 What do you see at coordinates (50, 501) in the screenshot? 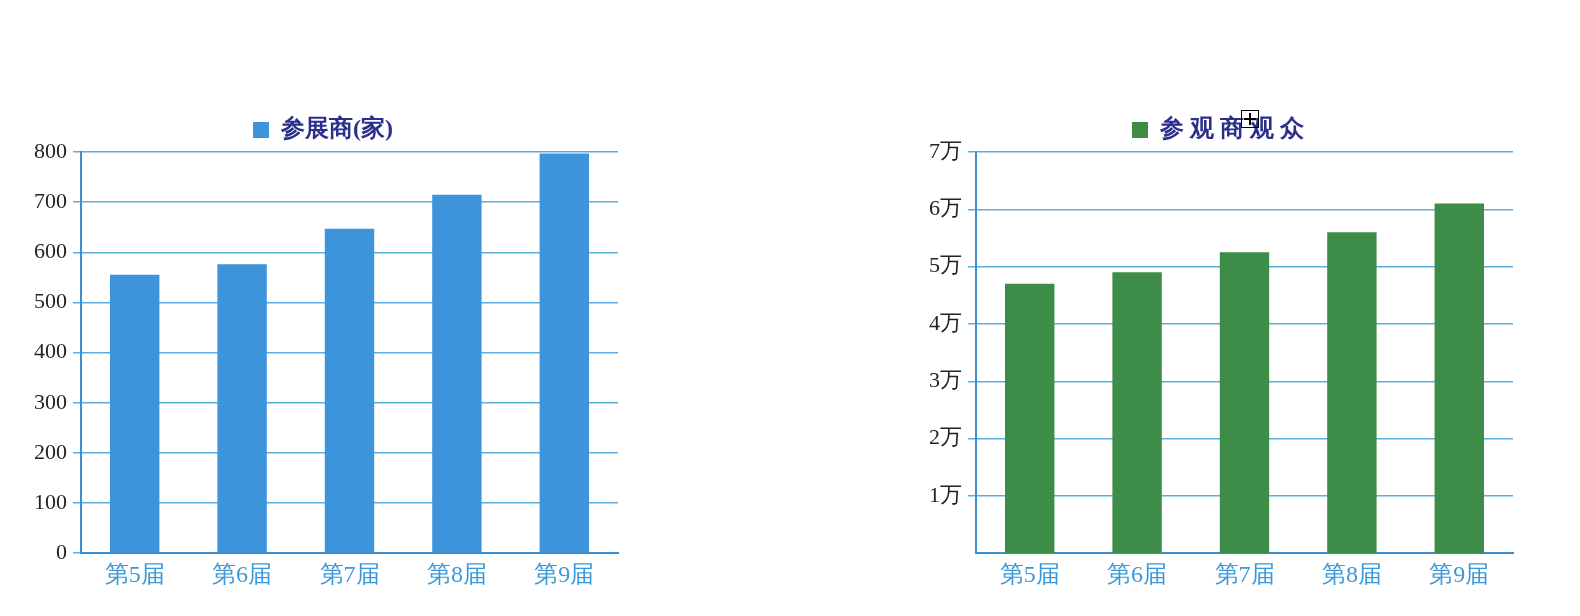
I see `y-tick-label: 100` at bounding box center [50, 501].